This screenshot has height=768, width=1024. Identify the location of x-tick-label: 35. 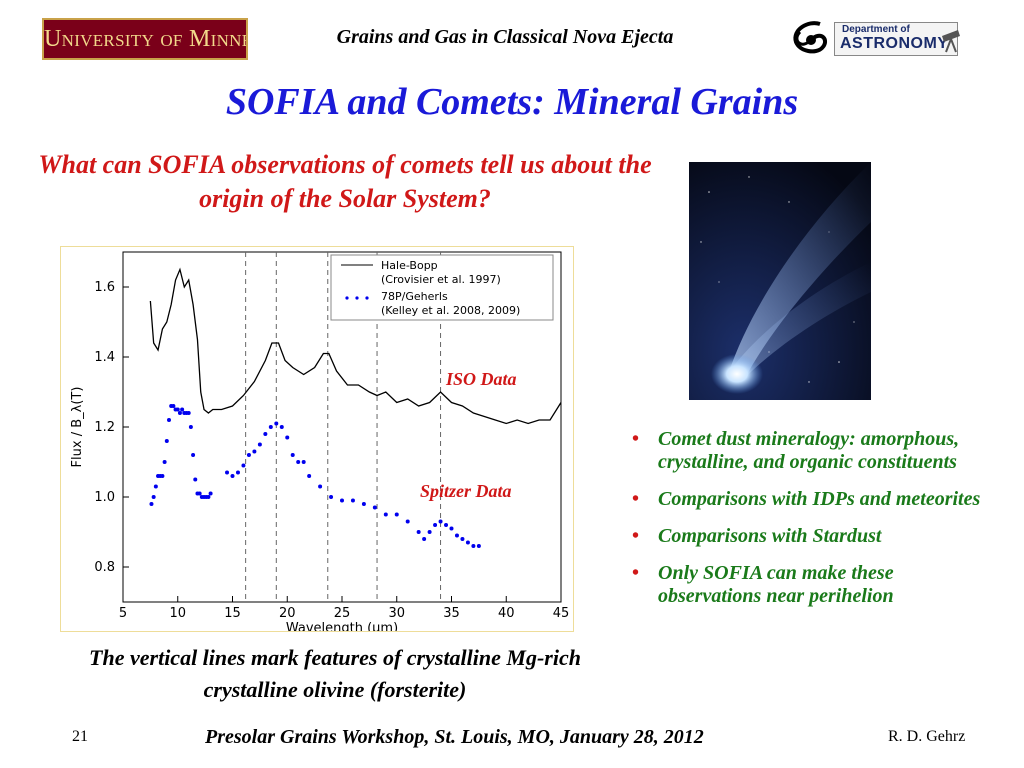
(451, 613).